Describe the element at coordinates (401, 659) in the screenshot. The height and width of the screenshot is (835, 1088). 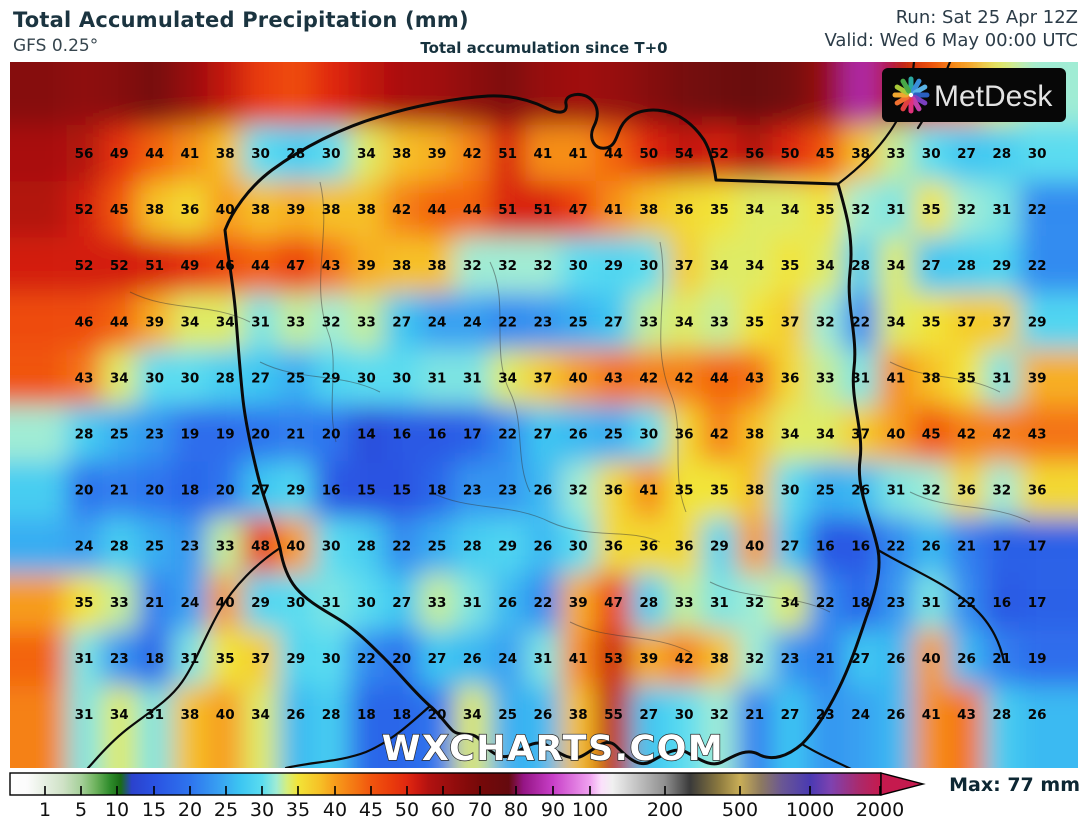
I see `grid-value: 20` at that location.